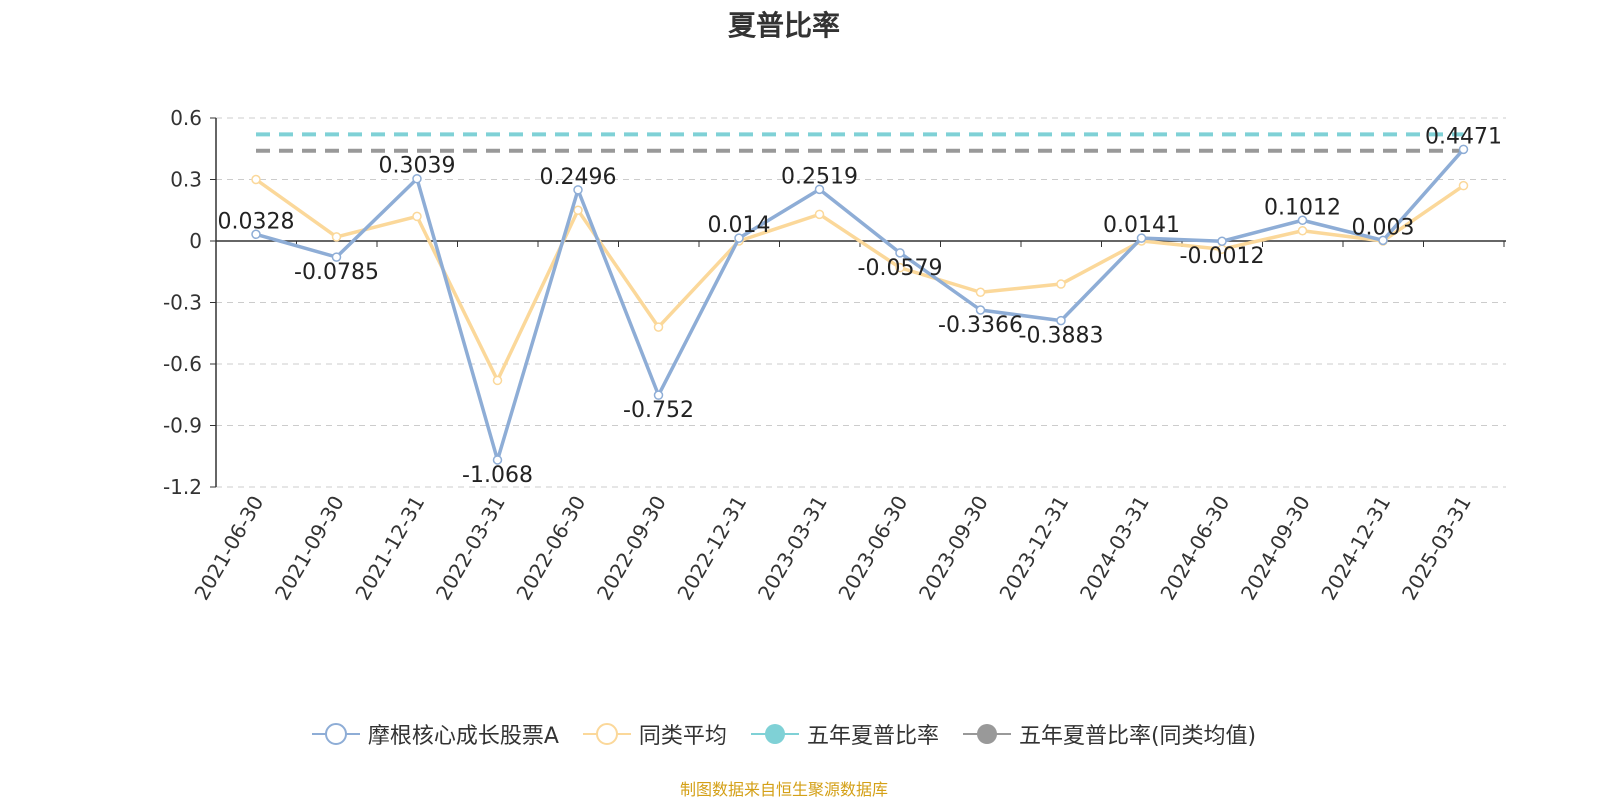 The height and width of the screenshot is (800, 1600). I want to click on reference-lines, so click(860, 142).